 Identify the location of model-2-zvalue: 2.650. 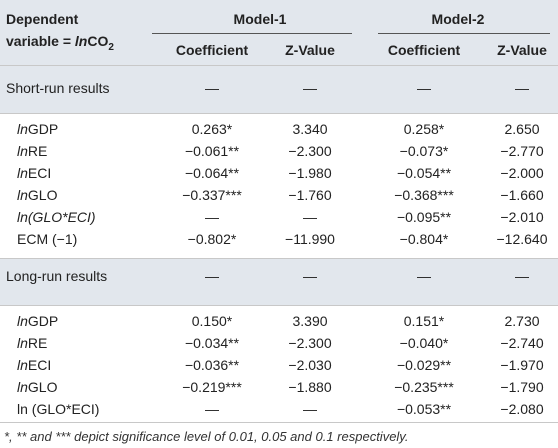
(522, 129).